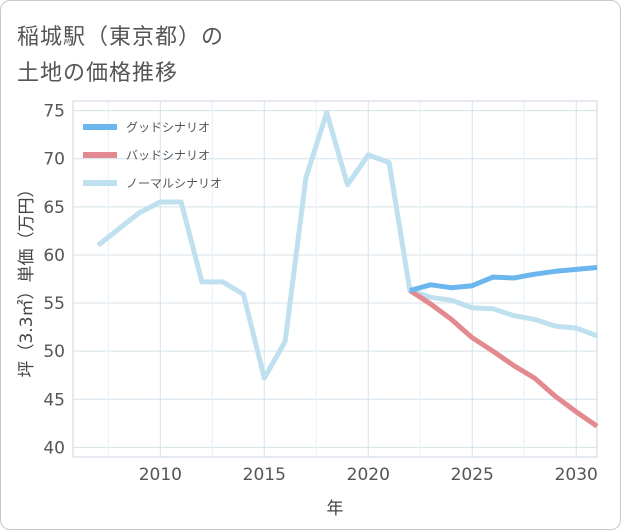  I want to click on y-tick-label: 40, so click(54, 448).